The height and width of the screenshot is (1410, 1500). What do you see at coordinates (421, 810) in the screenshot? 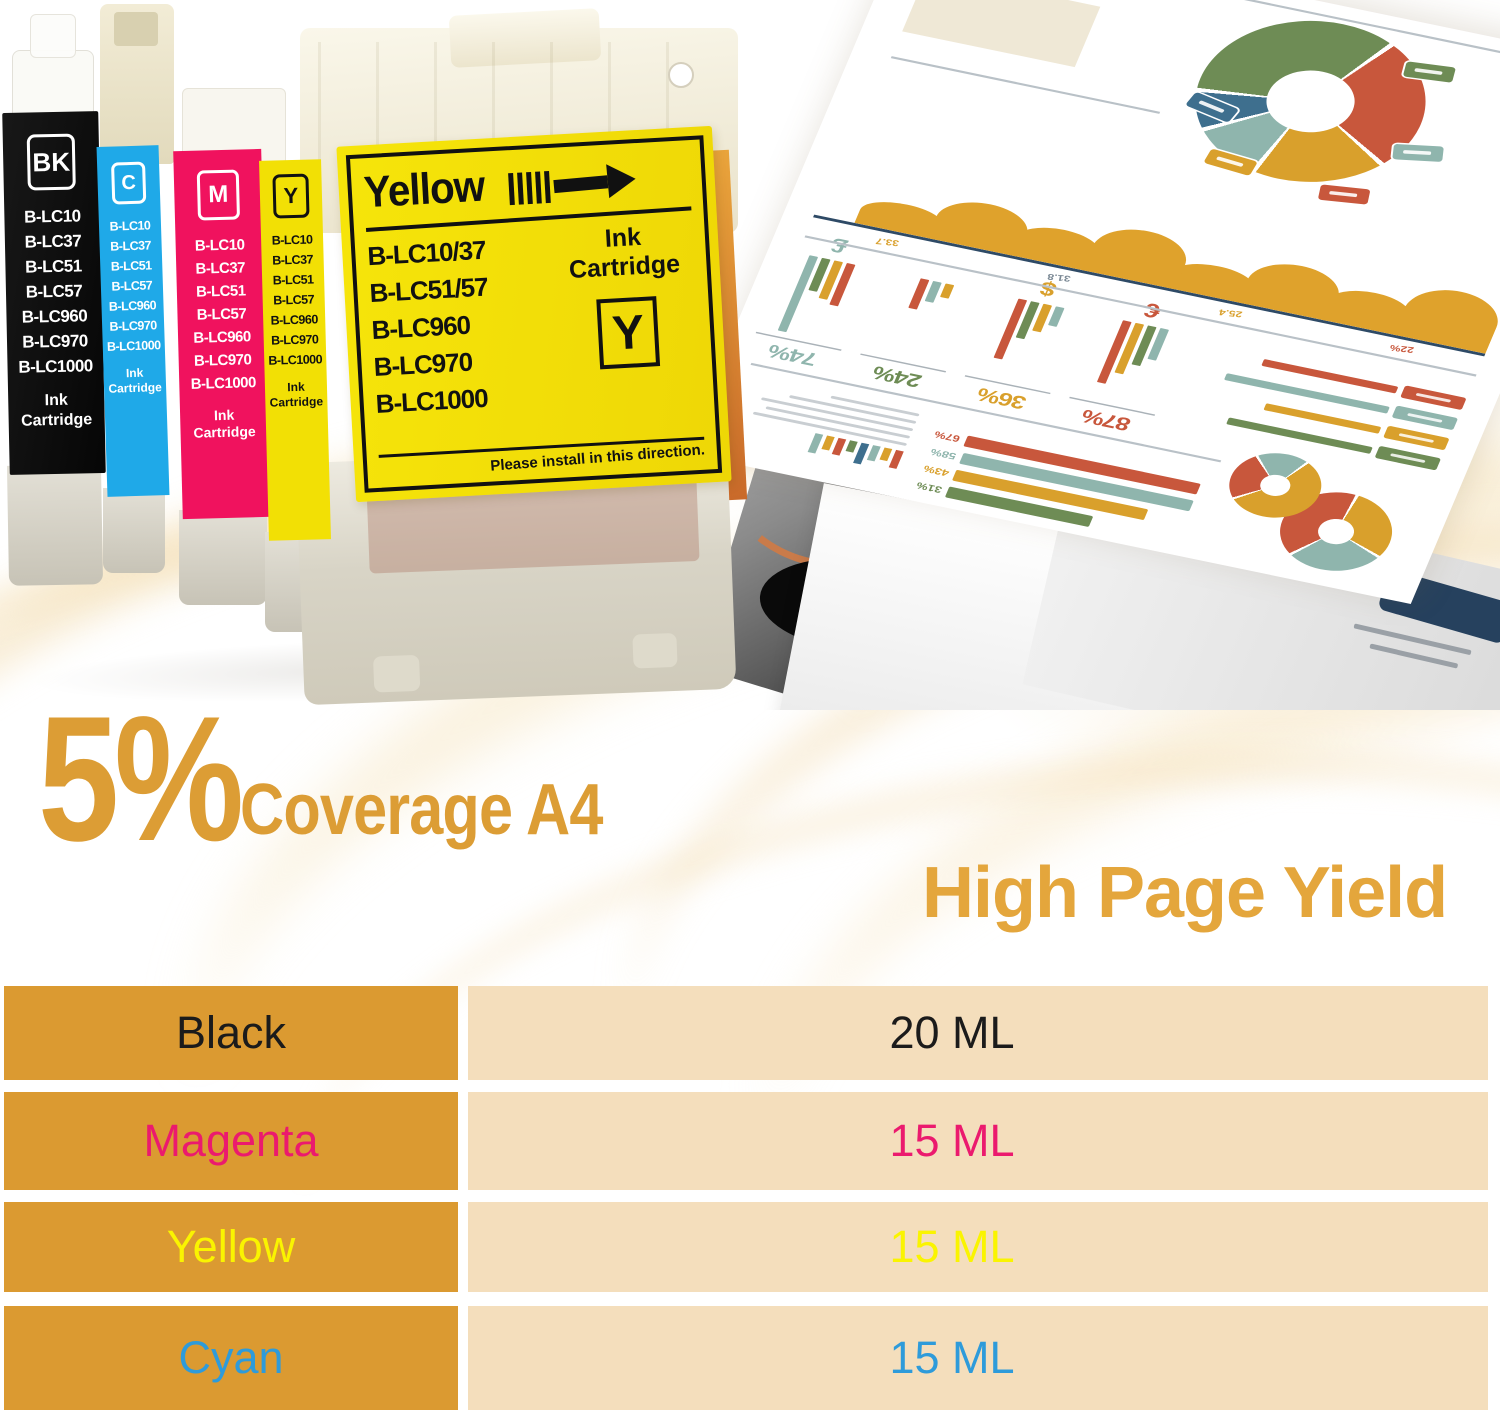
I see `coverage-a4-headline: Coverage A4` at bounding box center [421, 810].